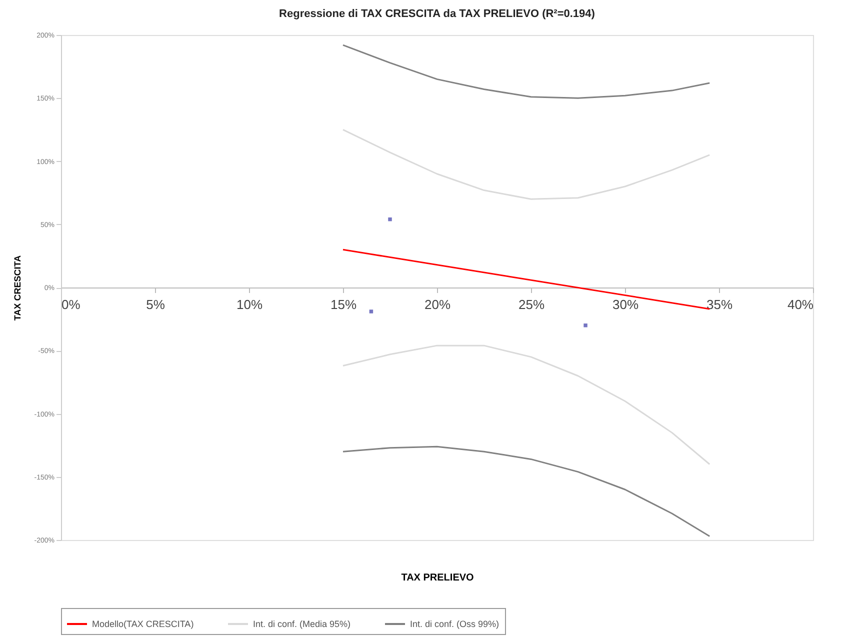 This screenshot has height=644, width=846. What do you see at coordinates (302, 624) in the screenshot?
I see `legend-label: Int. di conf. (Media 95%)` at bounding box center [302, 624].